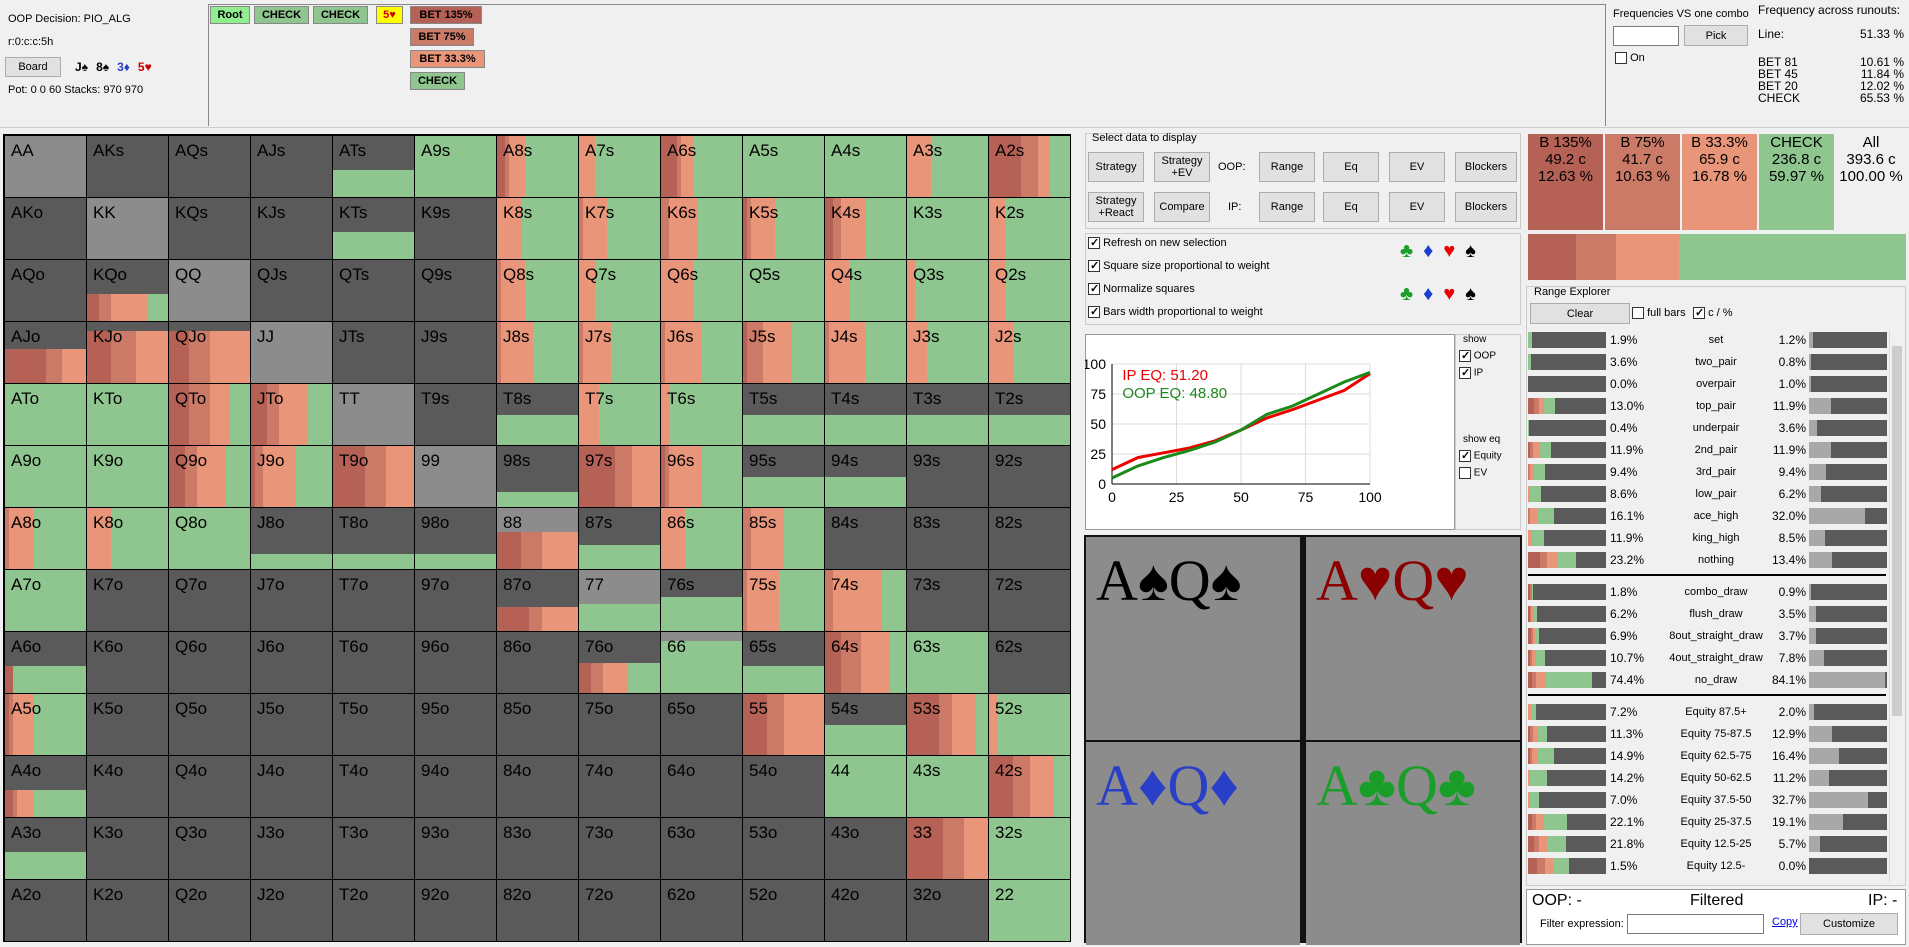 The width and height of the screenshot is (1909, 947). What do you see at coordinates (1712, 800) in the screenshot?
I see `range-explorer-row: 7.0% Equity 37.5-50 32.7%` at bounding box center [1712, 800].